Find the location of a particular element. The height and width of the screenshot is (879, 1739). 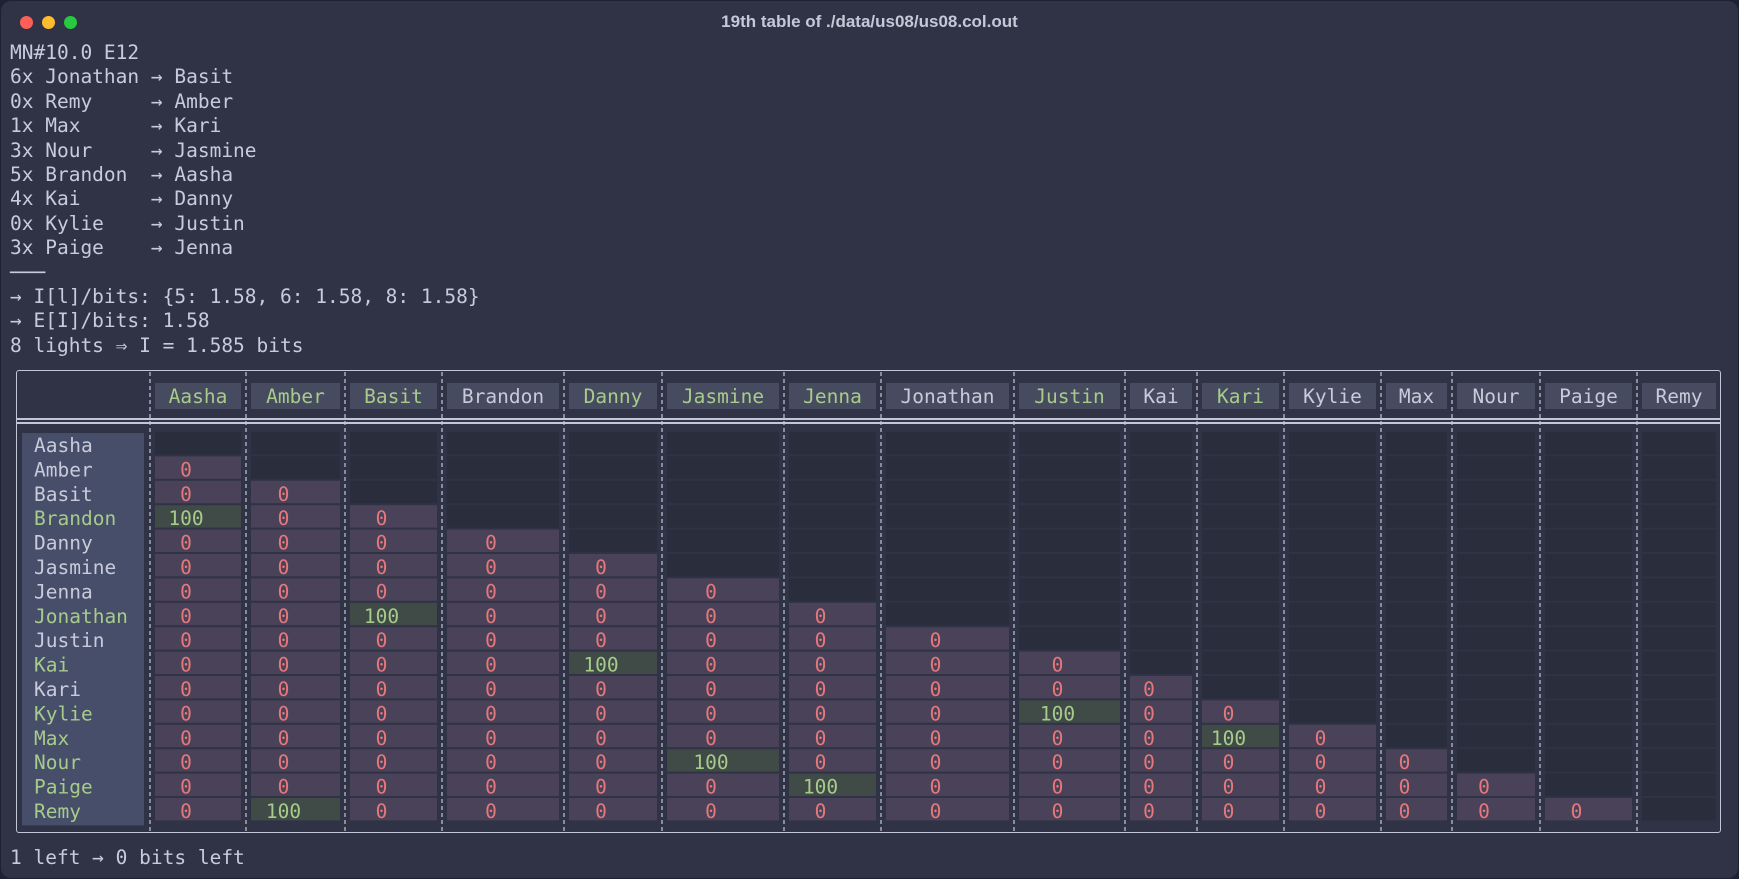

row-label: Max is located at coordinates (51, 738).